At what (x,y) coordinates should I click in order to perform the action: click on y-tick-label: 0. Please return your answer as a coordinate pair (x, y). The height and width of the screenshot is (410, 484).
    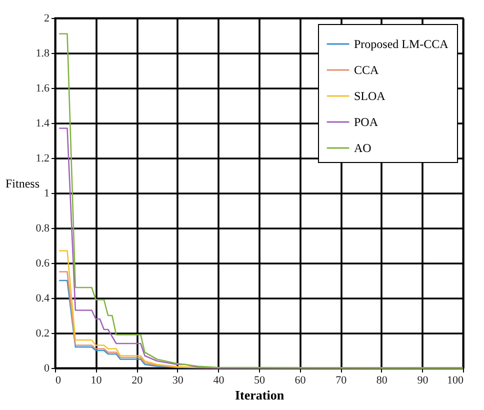
    Looking at the image, I should click on (47, 368).